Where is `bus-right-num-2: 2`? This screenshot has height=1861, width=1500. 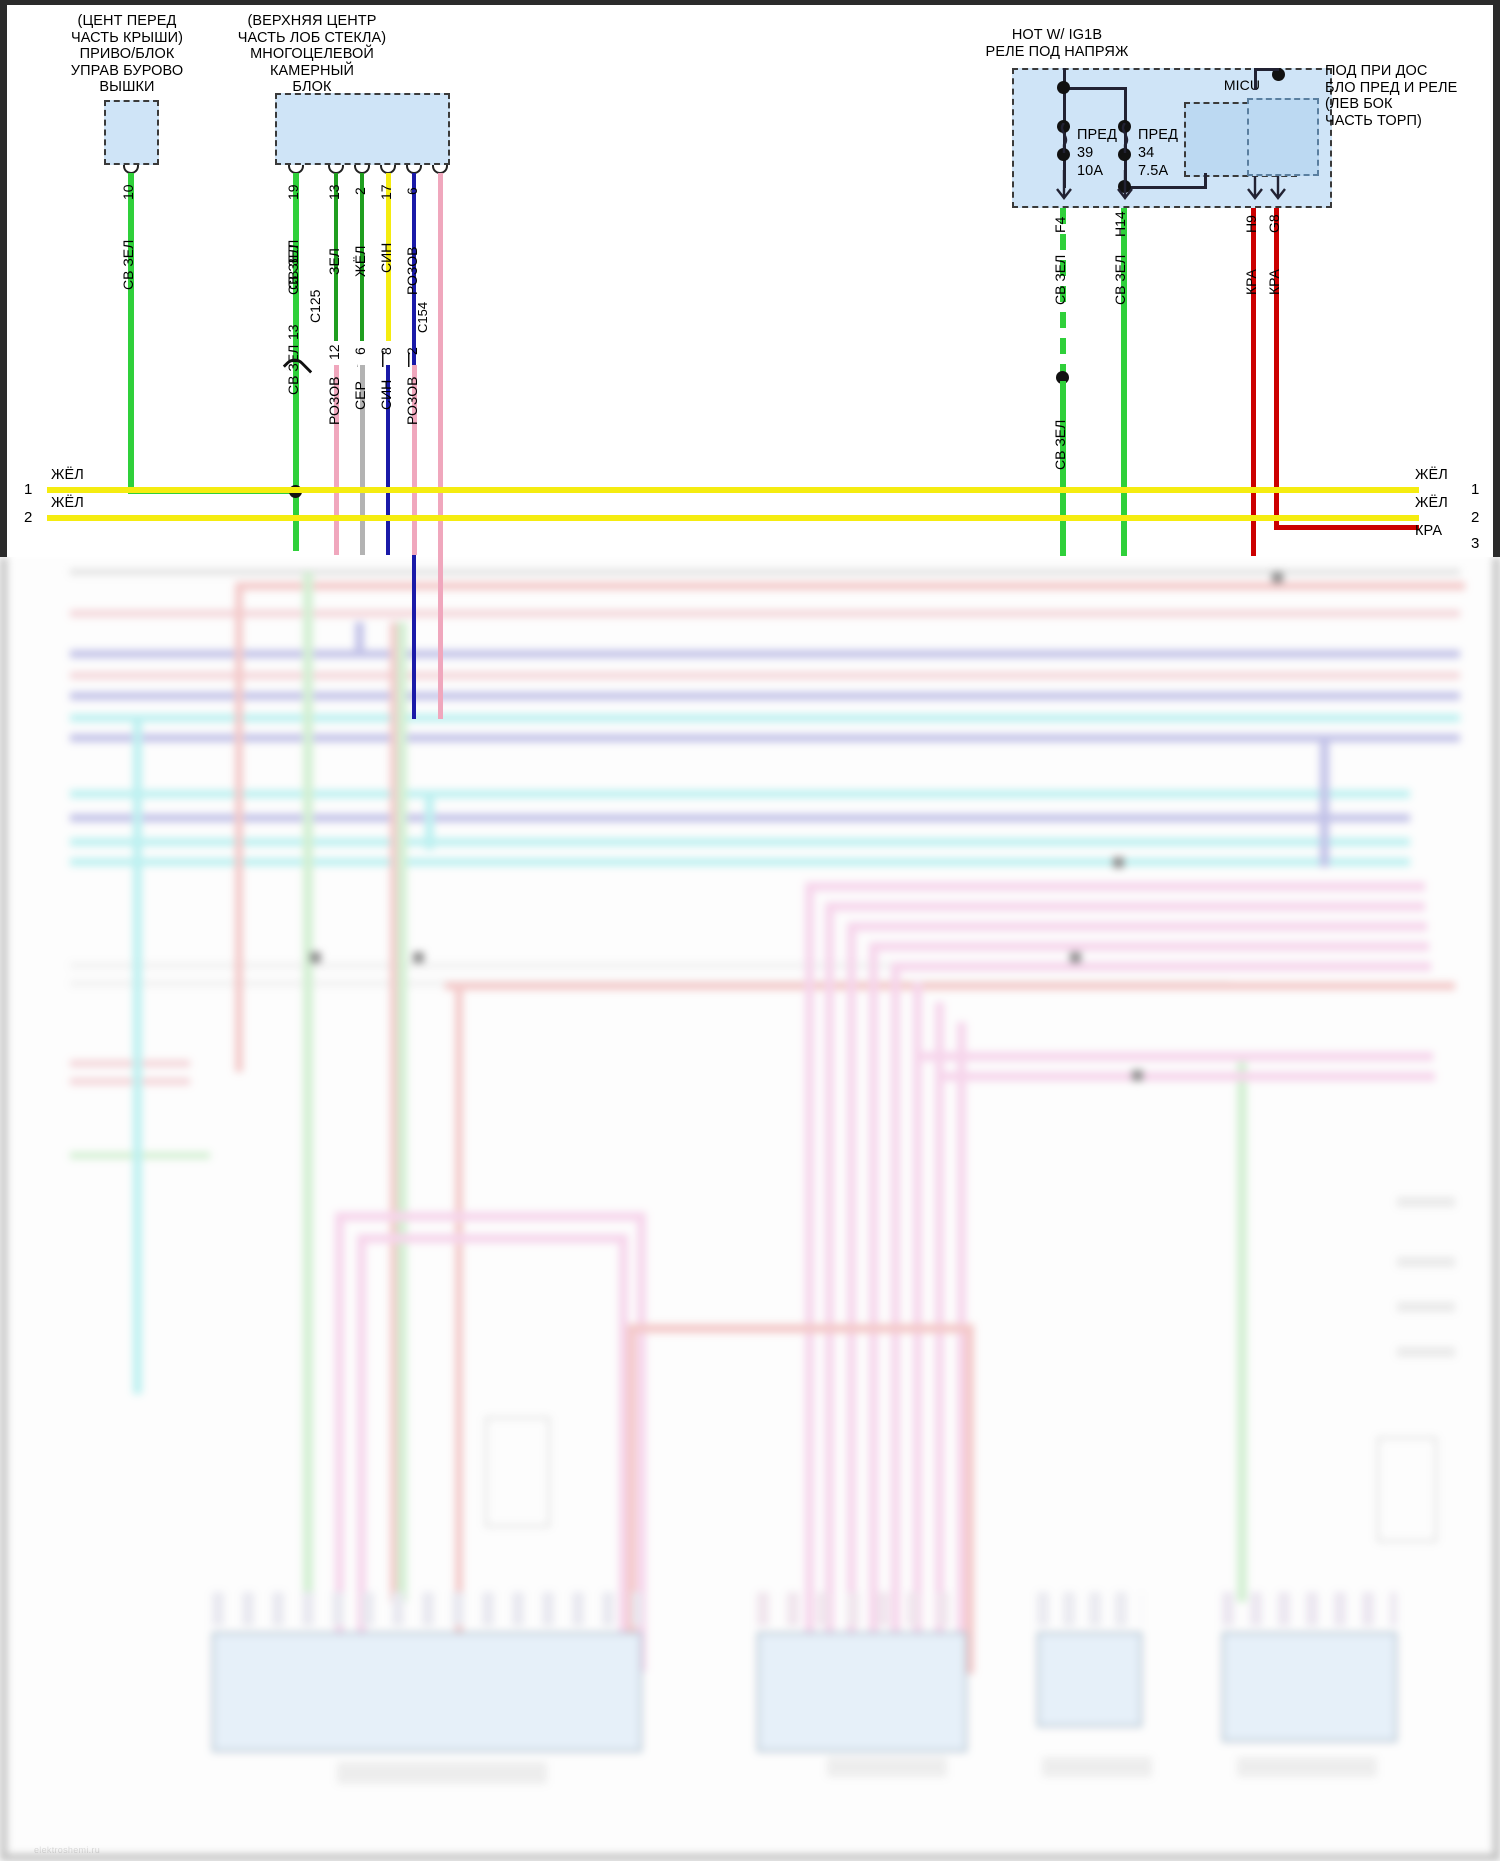
bus-right-num-2: 2 is located at coordinates (1475, 517).